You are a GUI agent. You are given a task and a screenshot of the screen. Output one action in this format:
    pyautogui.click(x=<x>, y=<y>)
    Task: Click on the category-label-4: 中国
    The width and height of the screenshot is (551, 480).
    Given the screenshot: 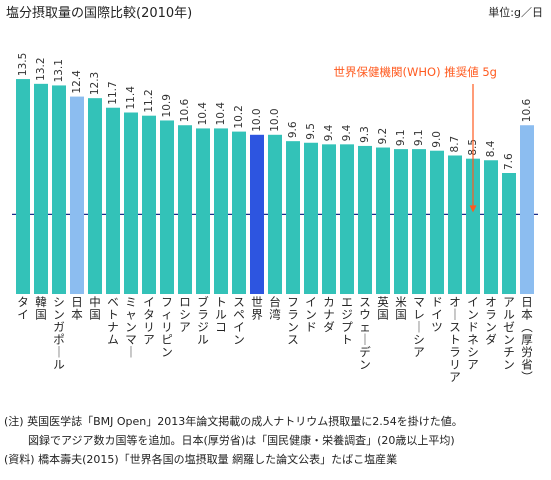 What is the action you would take?
    pyautogui.click(x=95, y=308)
    